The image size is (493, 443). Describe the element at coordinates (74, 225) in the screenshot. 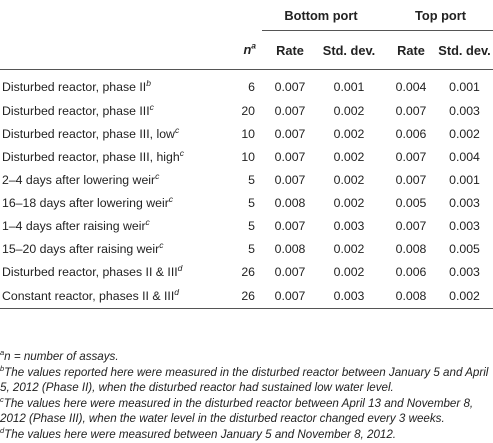

I see `condition-label: 1–4 days after raising weir` at that location.